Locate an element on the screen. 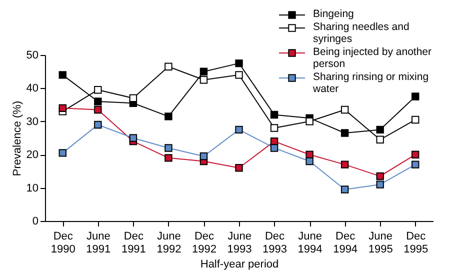 Image resolution: width=449 pixels, height=274 pixels. x-tick-label: June 1995 is located at coordinates (380, 243).